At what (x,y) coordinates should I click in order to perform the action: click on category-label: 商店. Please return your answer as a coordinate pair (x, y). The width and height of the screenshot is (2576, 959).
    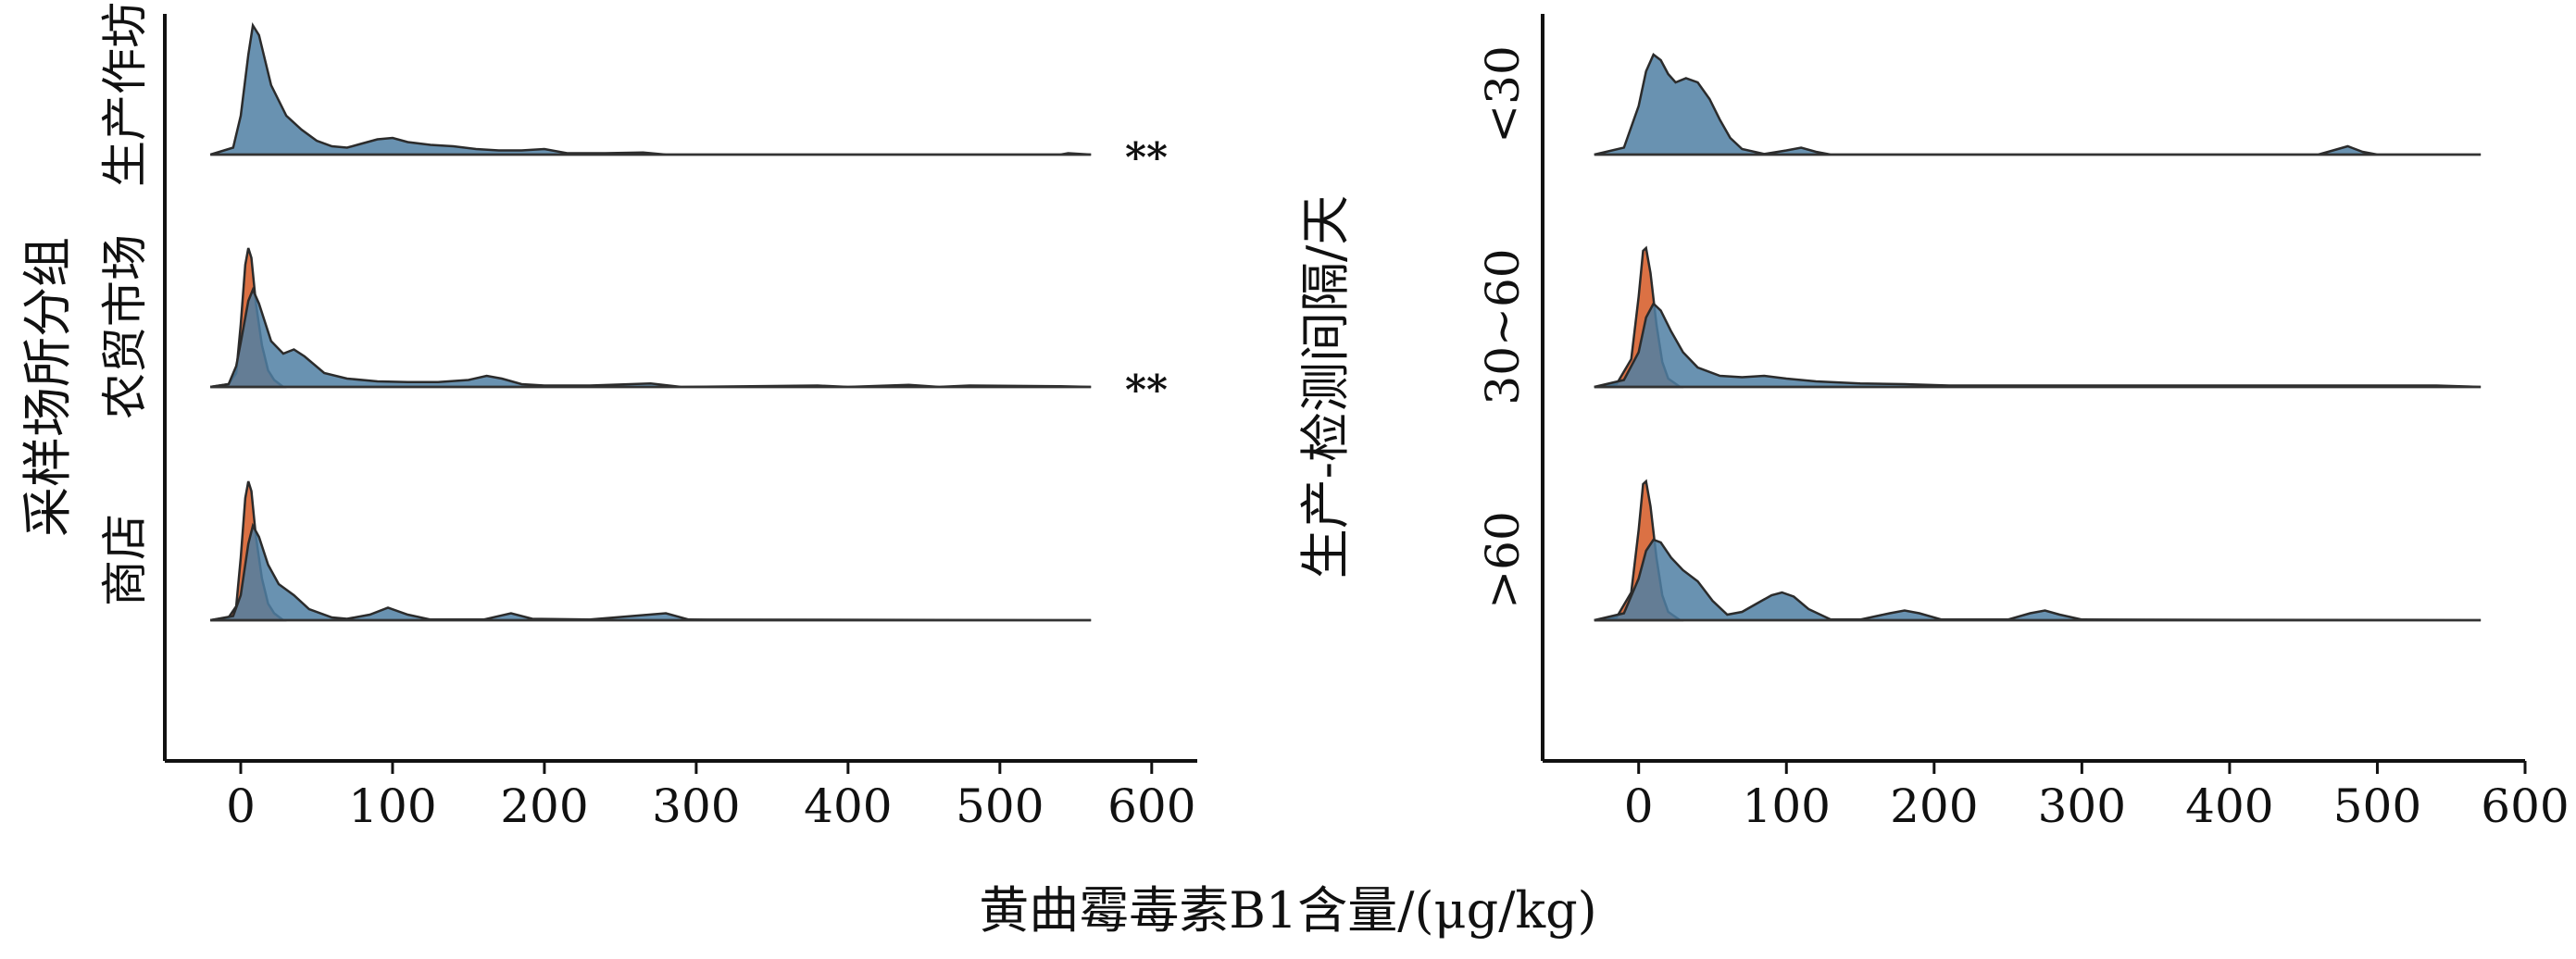
    Looking at the image, I should click on (125, 560).